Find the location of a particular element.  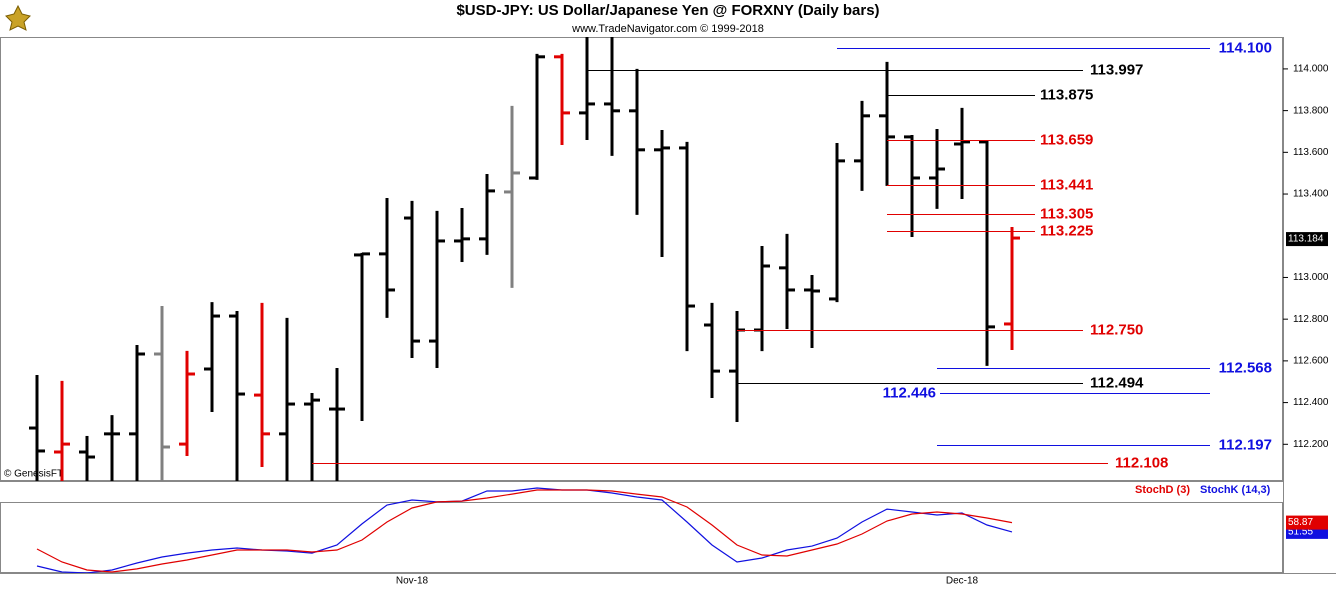

source-note: © GenesisFT is located at coordinates (33, 474).